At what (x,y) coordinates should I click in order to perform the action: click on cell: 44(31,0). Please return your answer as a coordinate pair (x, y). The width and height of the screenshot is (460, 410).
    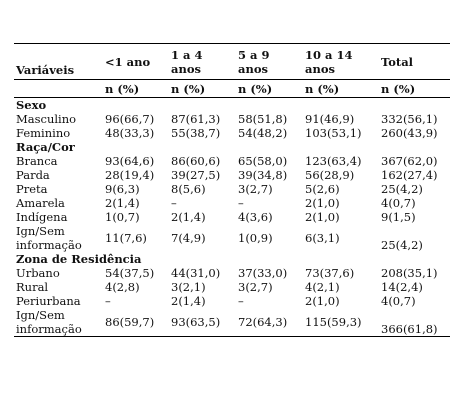
    Looking at the image, I should click on (196, 273).